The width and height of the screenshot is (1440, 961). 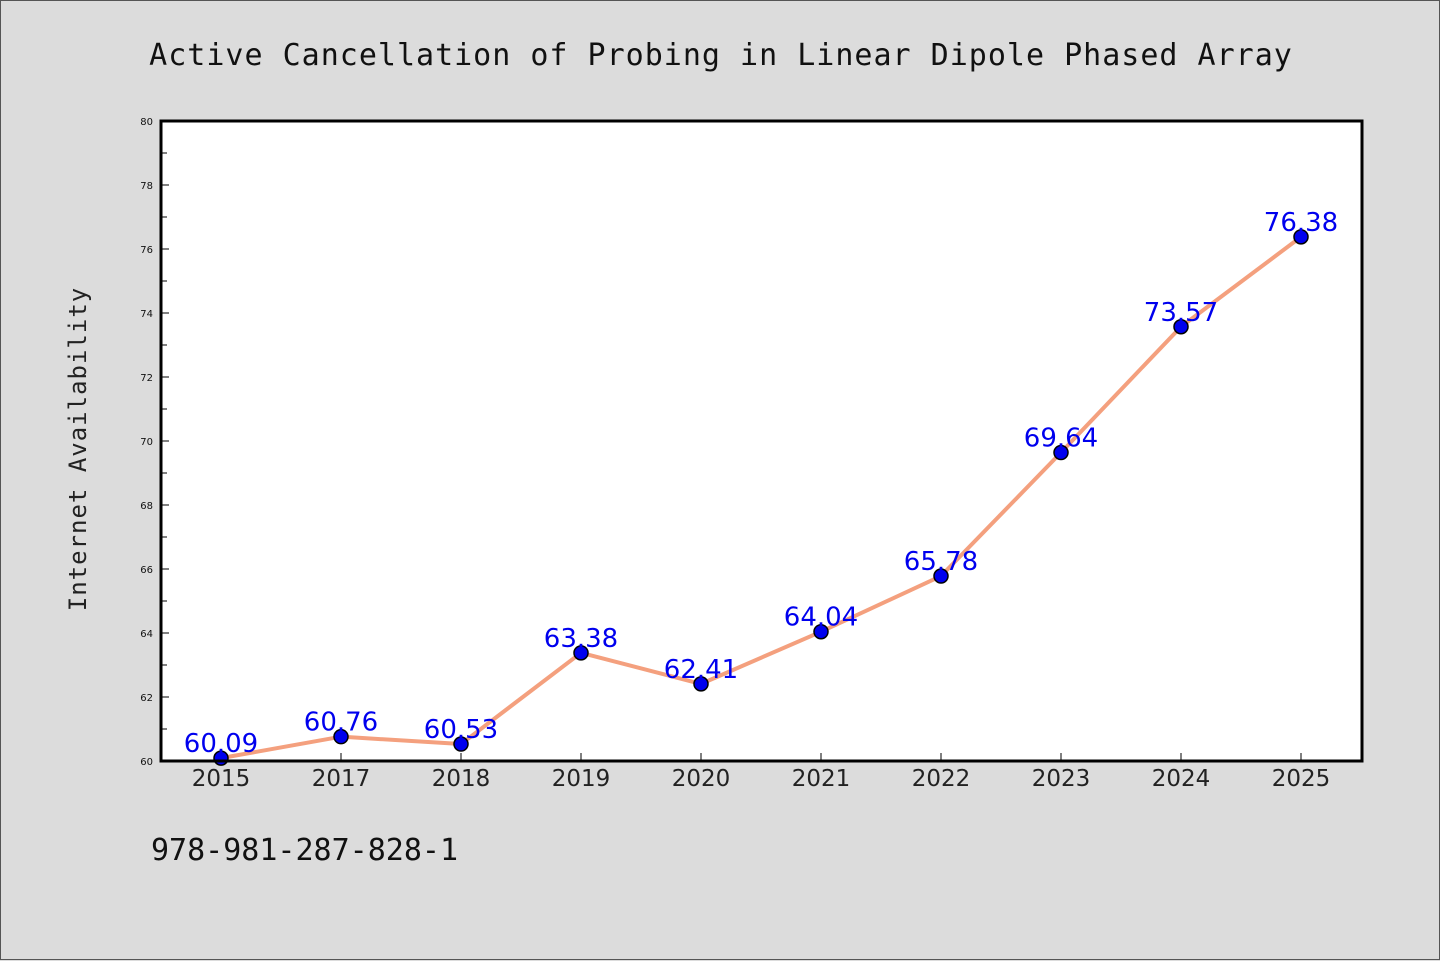 What do you see at coordinates (146, 634) in the screenshot?
I see `y-tick-label: 64` at bounding box center [146, 634].